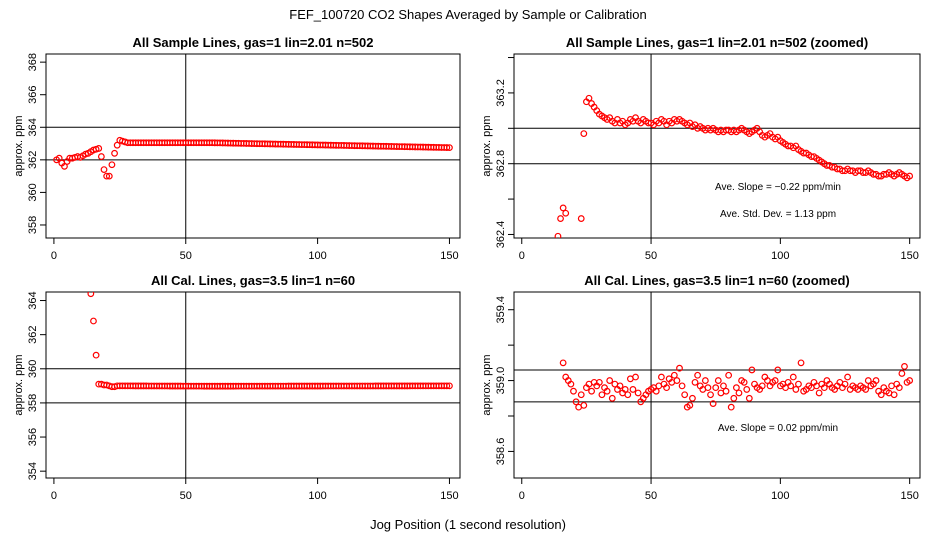  Describe the element at coordinates (33, 62) in the screenshot. I see `y-tick-label: 368` at that location.